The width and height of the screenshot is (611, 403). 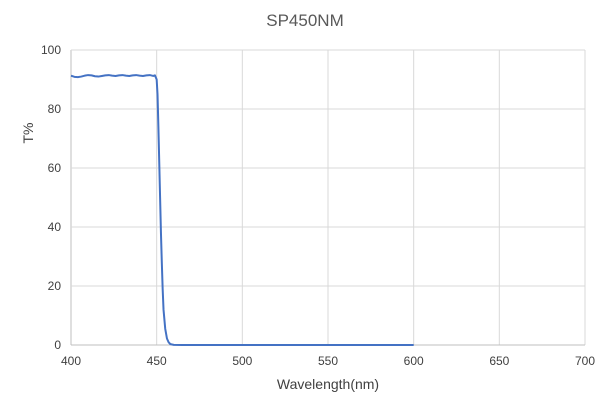 I want to click on y-axis-label: T%, so click(x=28, y=133).